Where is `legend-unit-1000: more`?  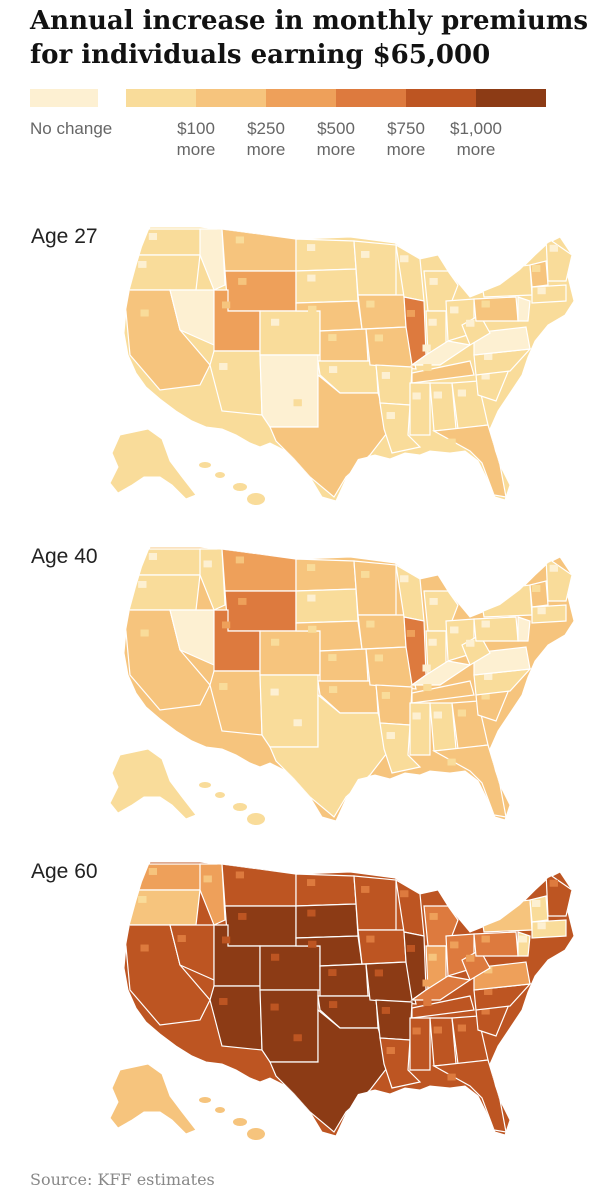 legend-unit-1000: more is located at coordinates (476, 149).